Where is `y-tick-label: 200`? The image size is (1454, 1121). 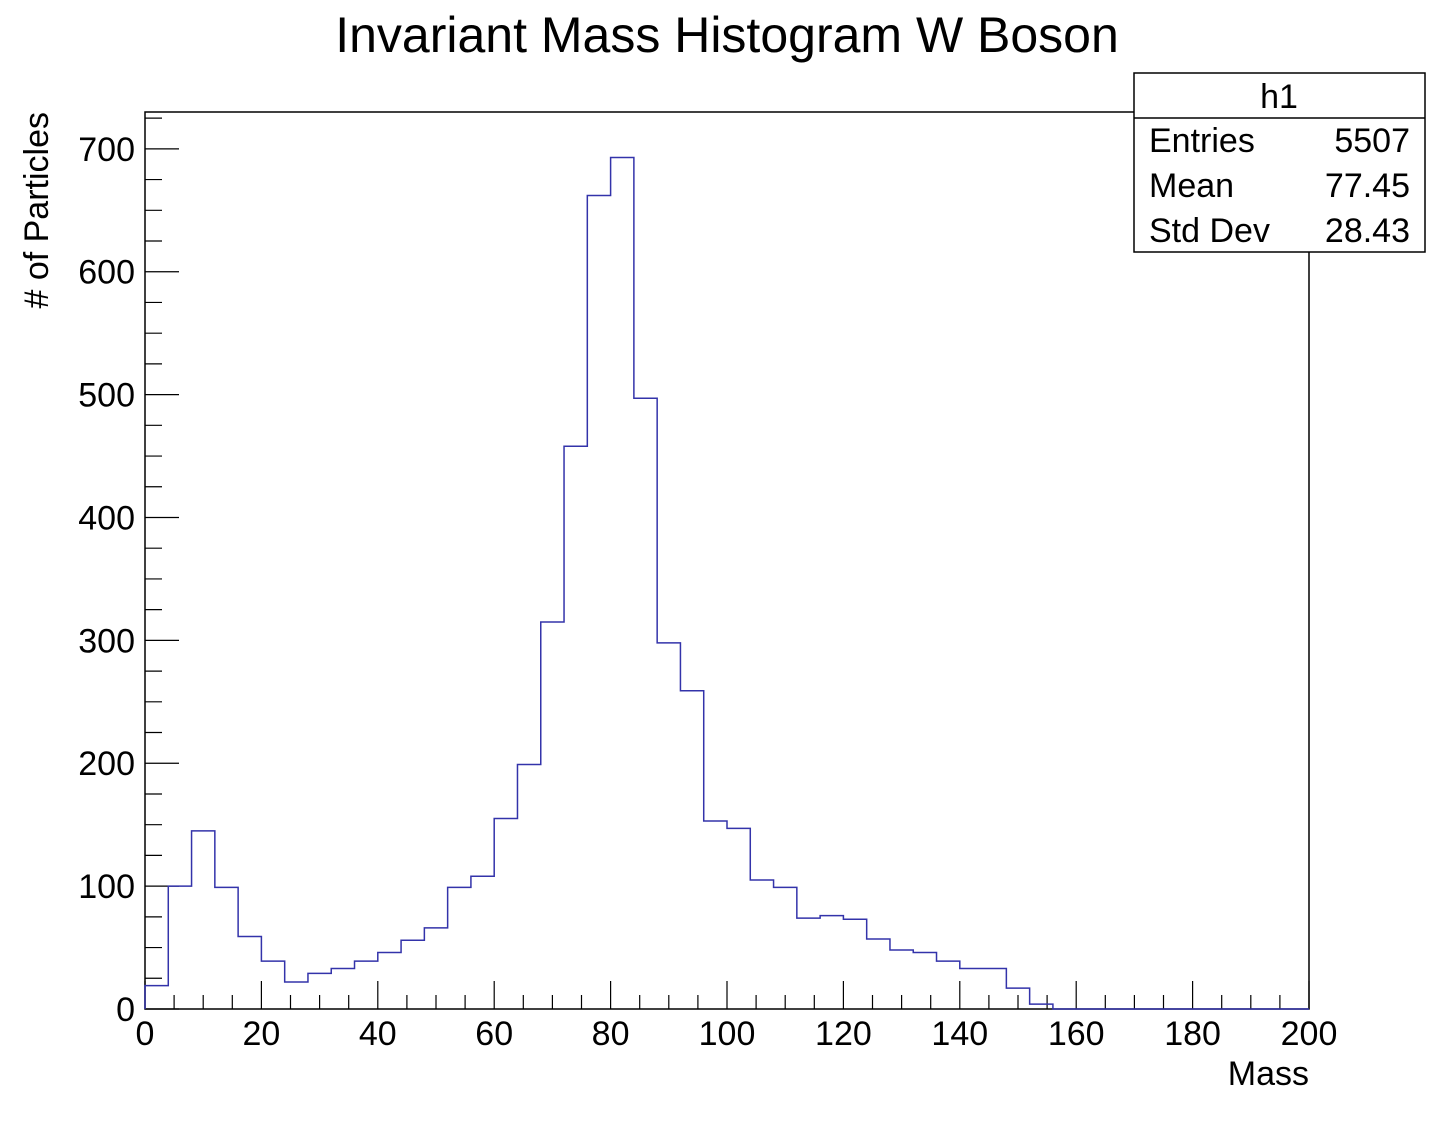
y-tick-label: 200 is located at coordinates (106, 764).